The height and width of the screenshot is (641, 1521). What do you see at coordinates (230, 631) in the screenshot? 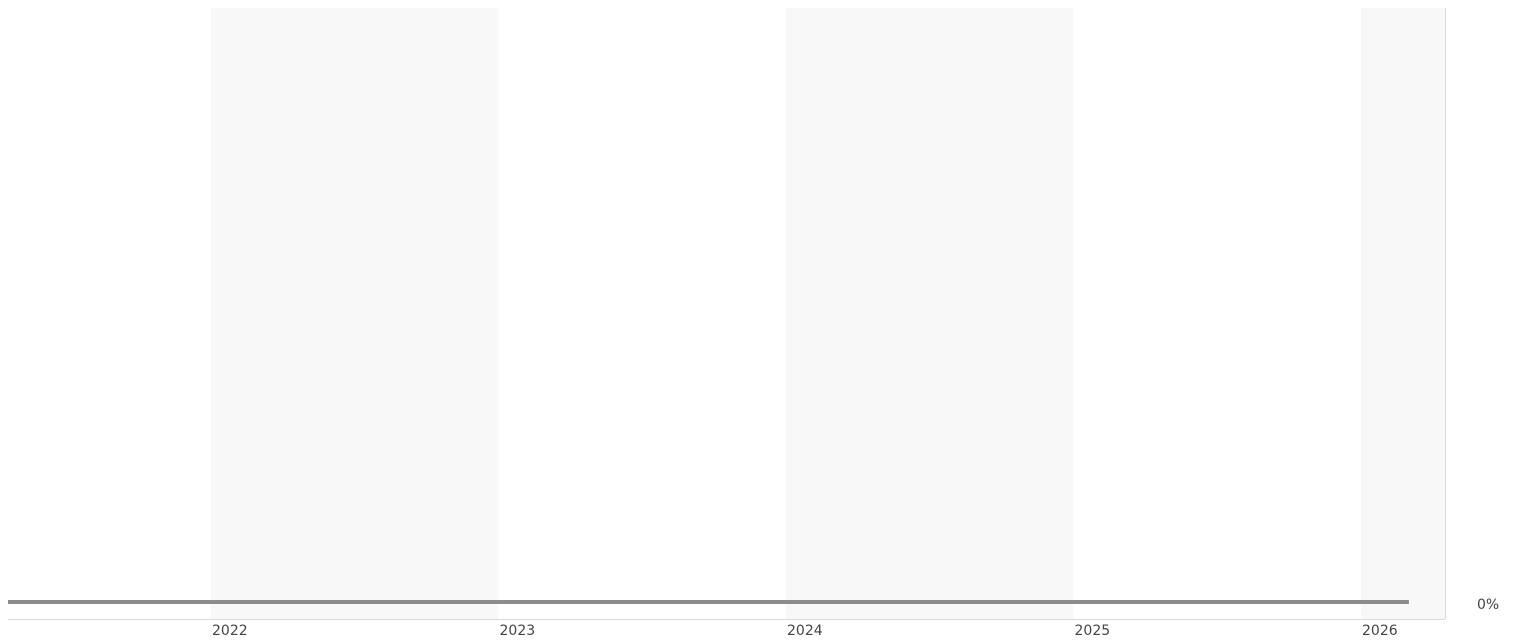
I see `x-tick-label-2022: 2022` at bounding box center [230, 631].